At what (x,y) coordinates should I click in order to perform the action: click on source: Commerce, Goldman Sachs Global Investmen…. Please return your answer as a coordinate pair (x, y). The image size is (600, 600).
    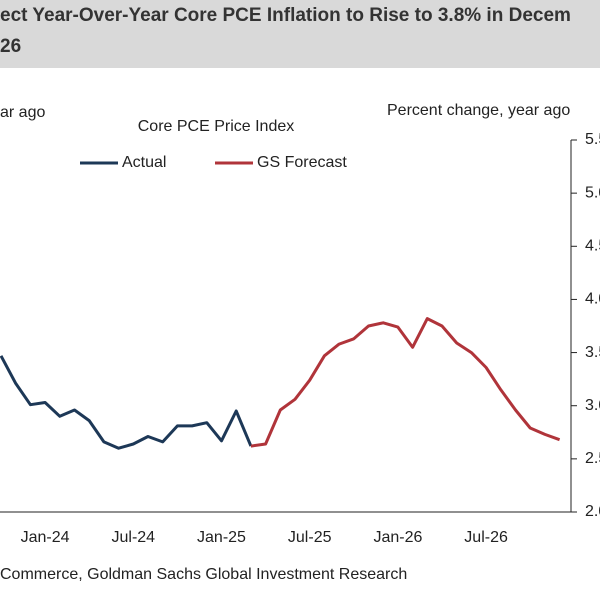
    Looking at the image, I should click on (203, 574).